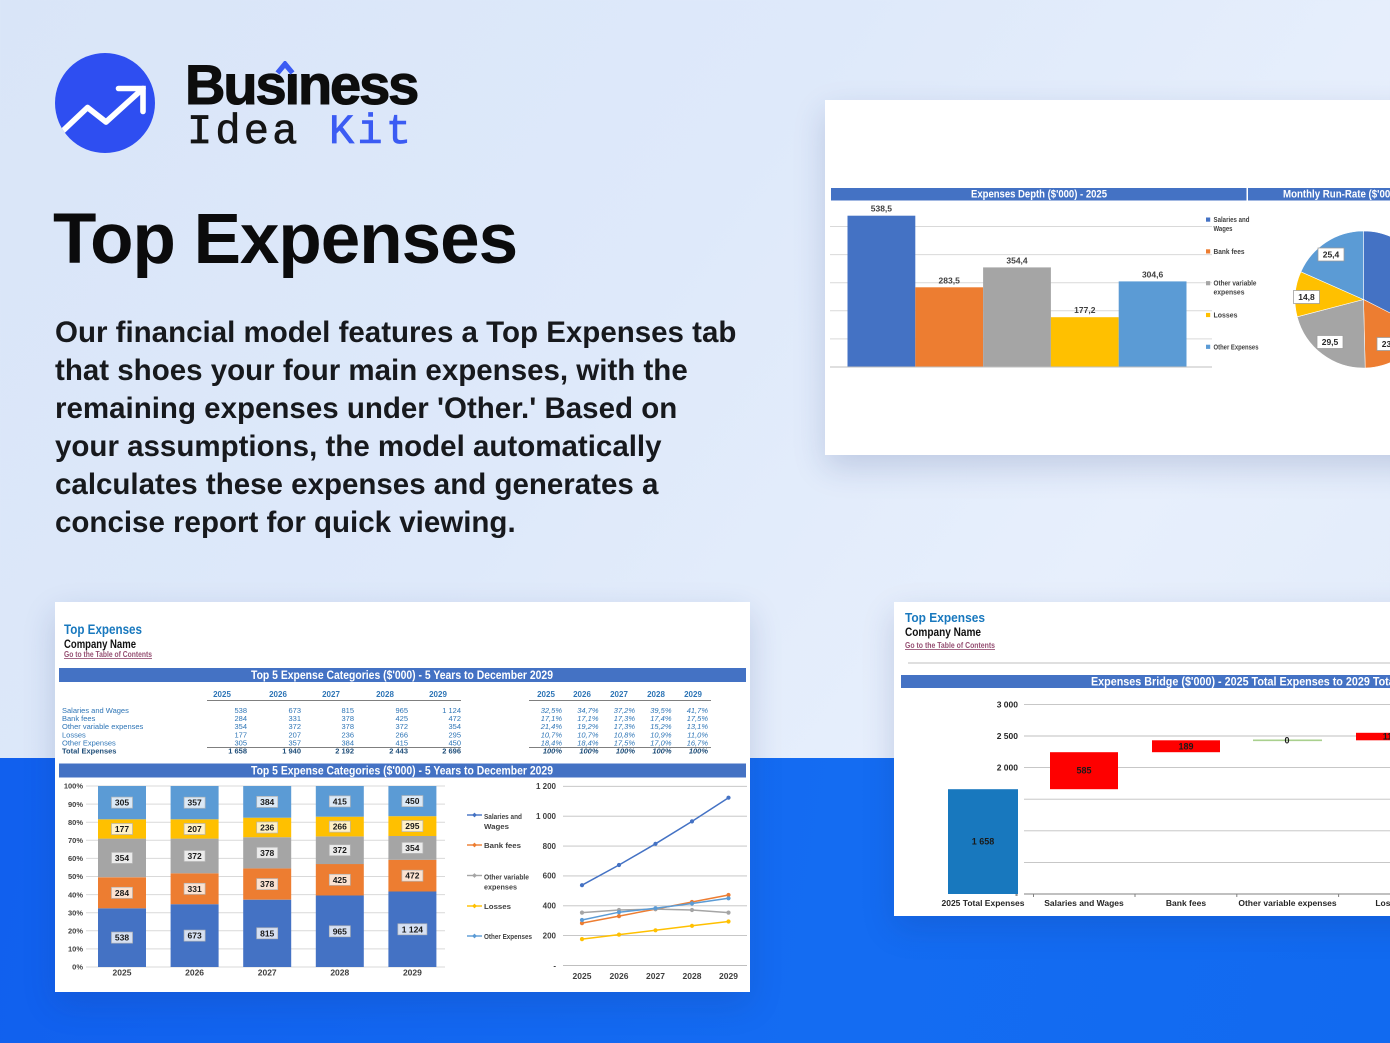  Describe the element at coordinates (983, 903) in the screenshot. I see `svg-text: 2025 Total Expenses` at that location.